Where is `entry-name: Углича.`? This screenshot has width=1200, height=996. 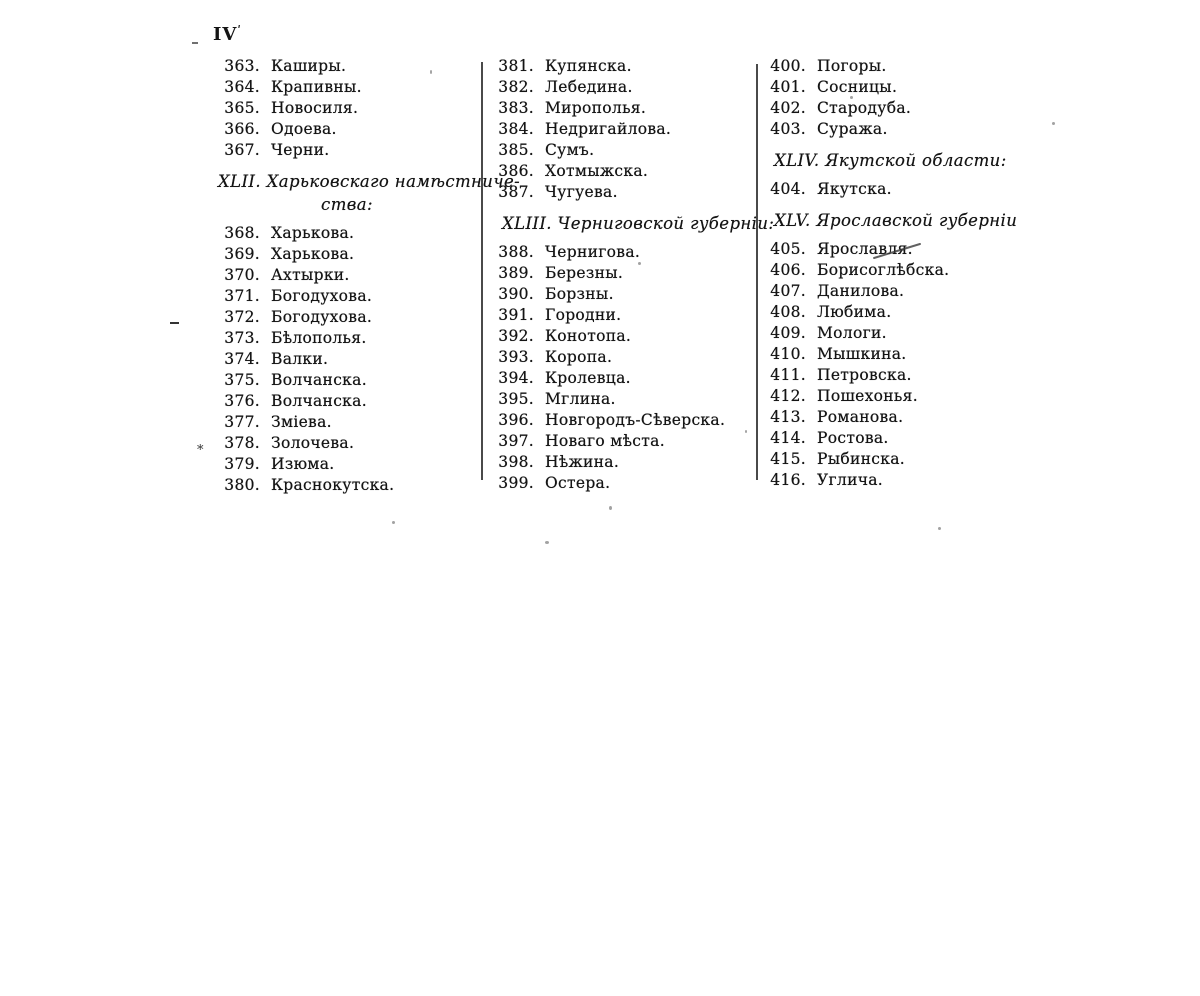 entry-name: Углича. is located at coordinates (850, 480).